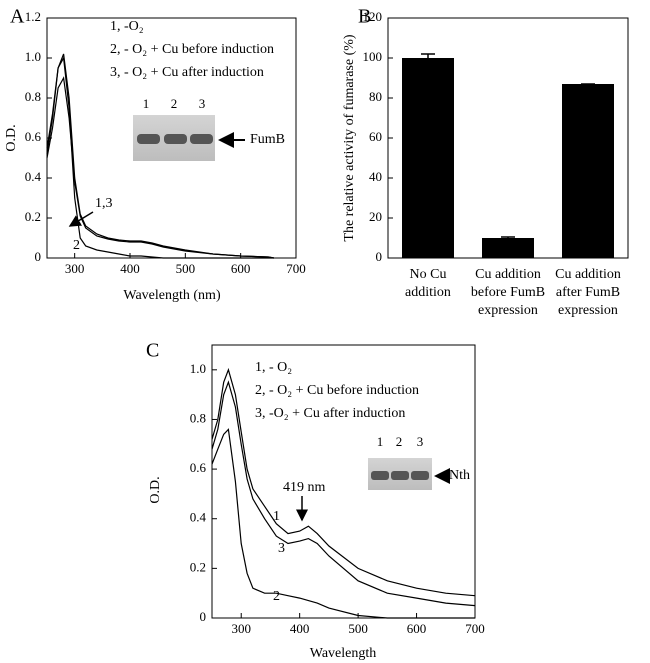 The image size is (650, 663). I want to click on x-tick-label: Cu addition before FumB expression, so click(508, 292).